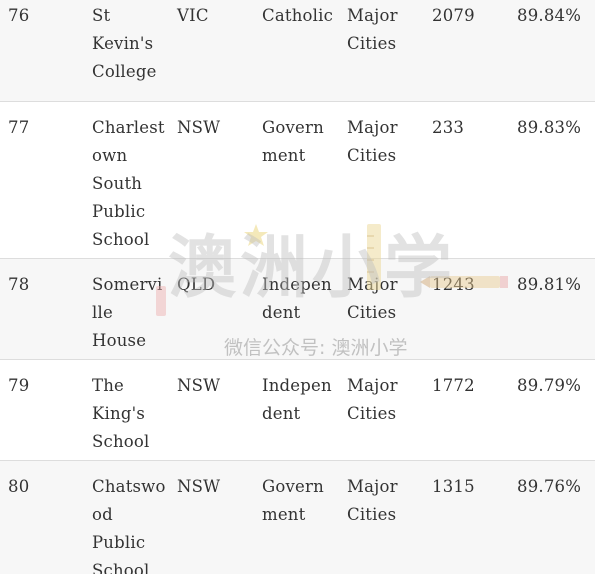  What do you see at coordinates (453, 385) in the screenshot?
I see `enrolments-cell: 1772` at bounding box center [453, 385].